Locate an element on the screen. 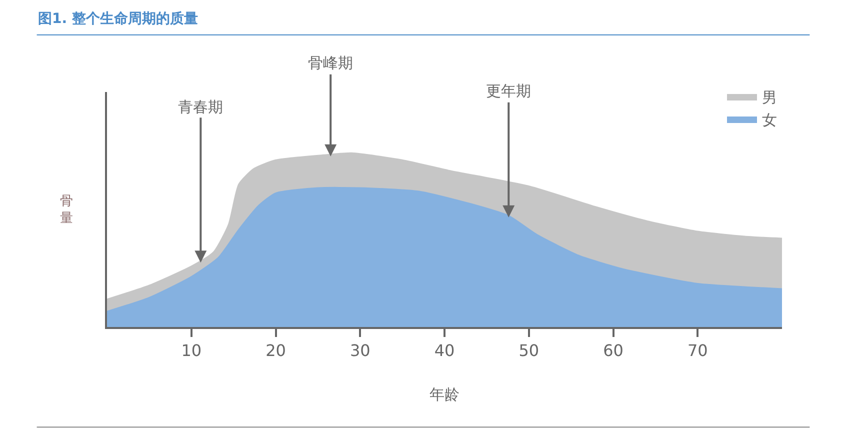  x-tick-label: 40 is located at coordinates (444, 350).